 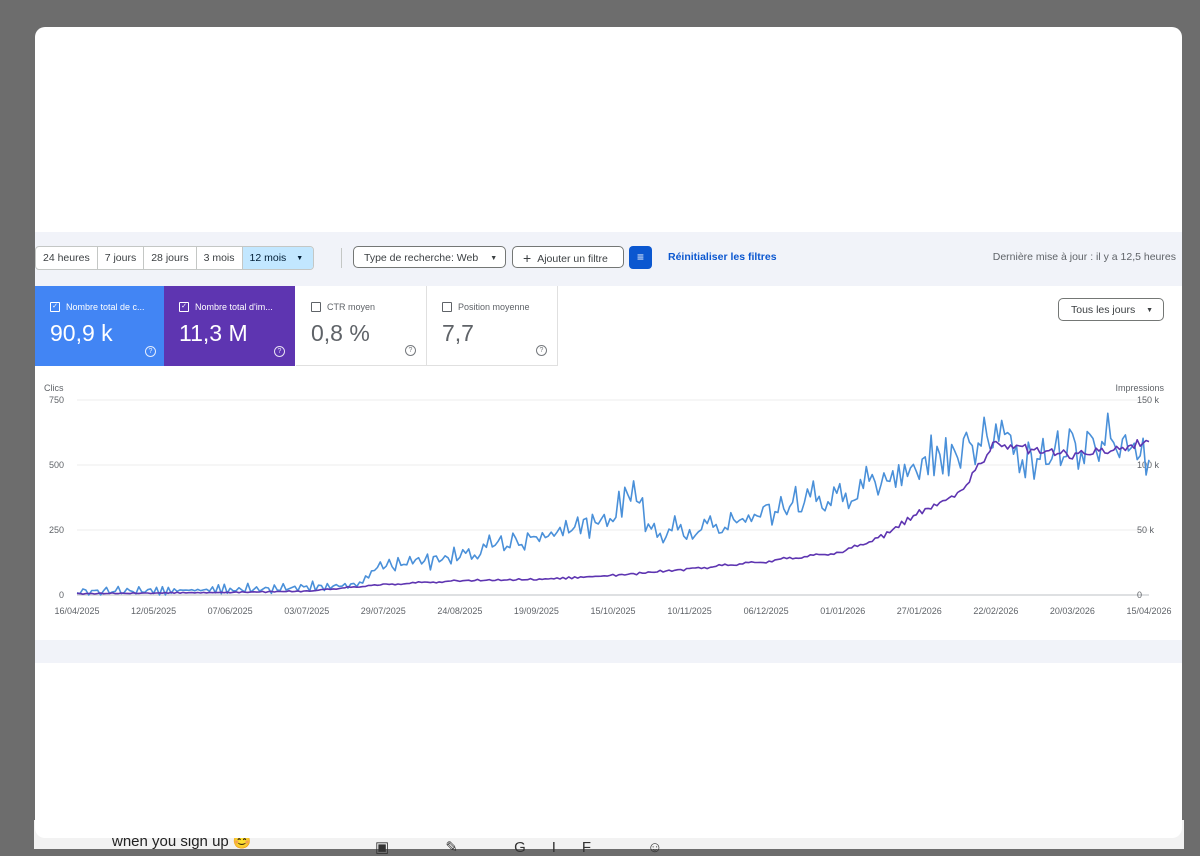 I want to click on metric-ctr-value: 0,8 %, so click(x=340, y=333).